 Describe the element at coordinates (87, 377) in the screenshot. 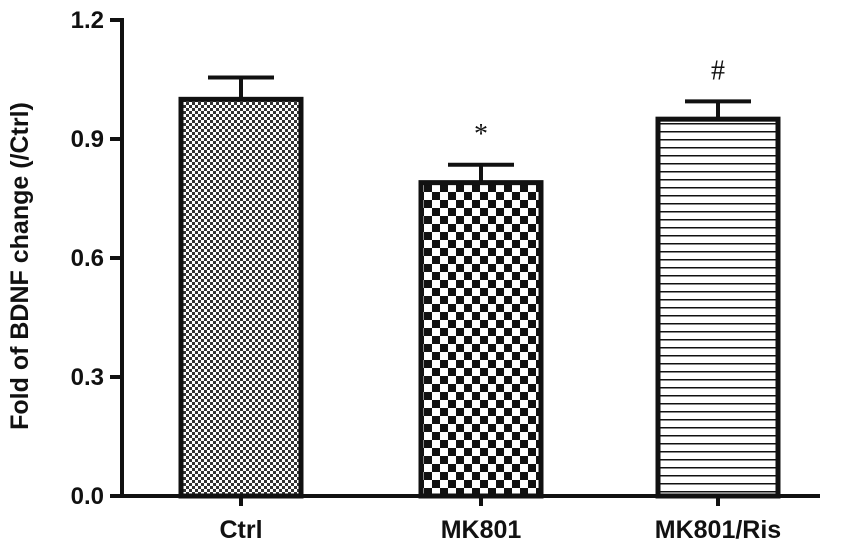

I see `y-tick-label: 0.3` at that location.